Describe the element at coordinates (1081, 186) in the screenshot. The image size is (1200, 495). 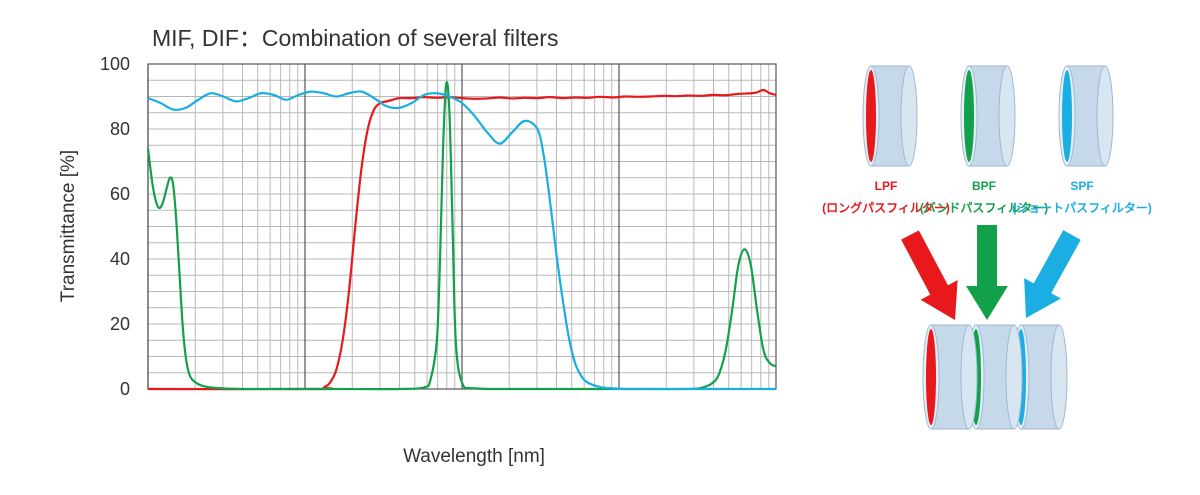
I see `filter-code-label: SPF` at that location.